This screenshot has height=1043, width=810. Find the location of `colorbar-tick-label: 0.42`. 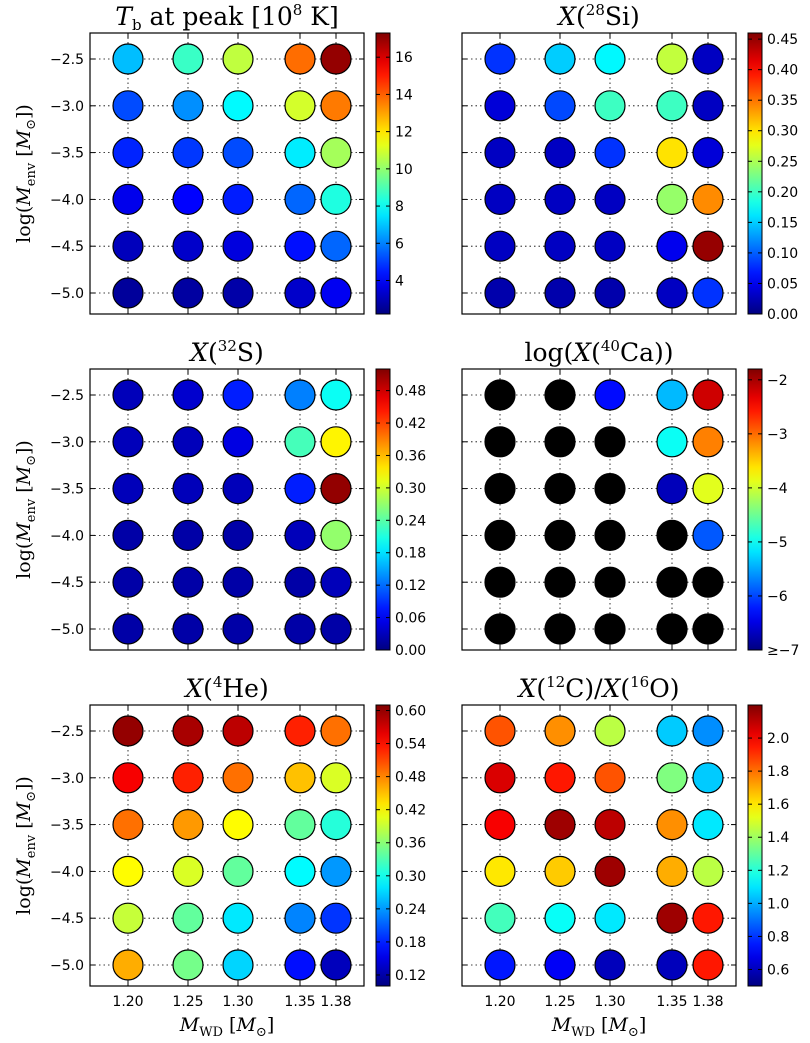

colorbar-tick-label: 0.42 is located at coordinates (410, 811).